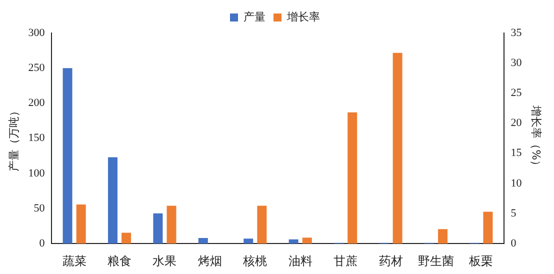 Image resolution: width=554 pixels, height=274 pixels. I want to click on y2-tick-label: 35, so click(516, 32).